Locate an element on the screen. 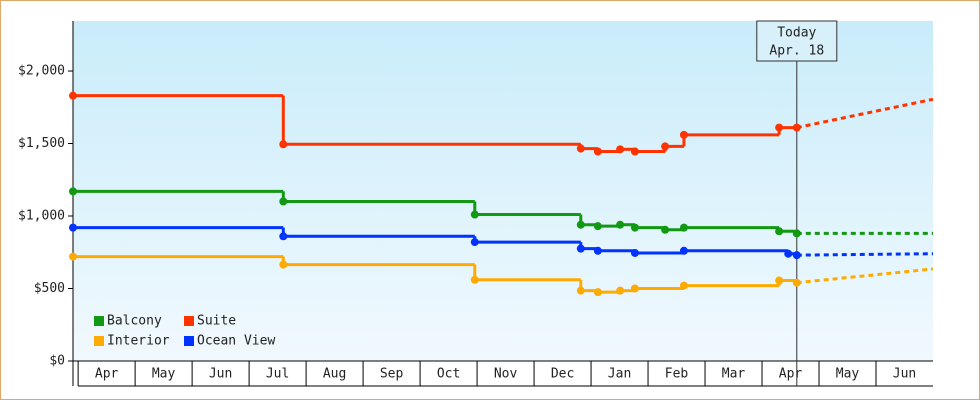 The height and width of the screenshot is (400, 980). x-tick-label: Nov is located at coordinates (506, 374).